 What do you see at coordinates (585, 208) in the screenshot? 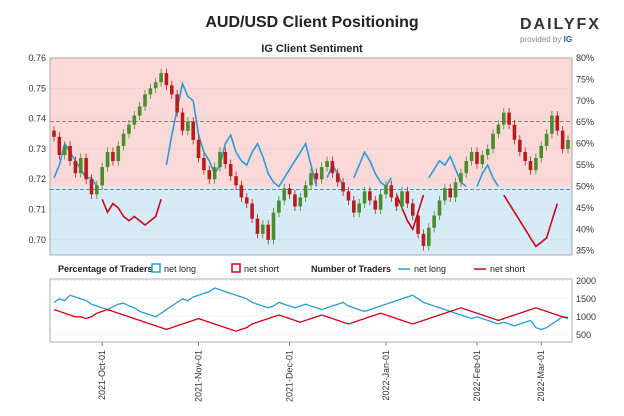
I see `y-right-tick-2: 45%` at bounding box center [585, 208].